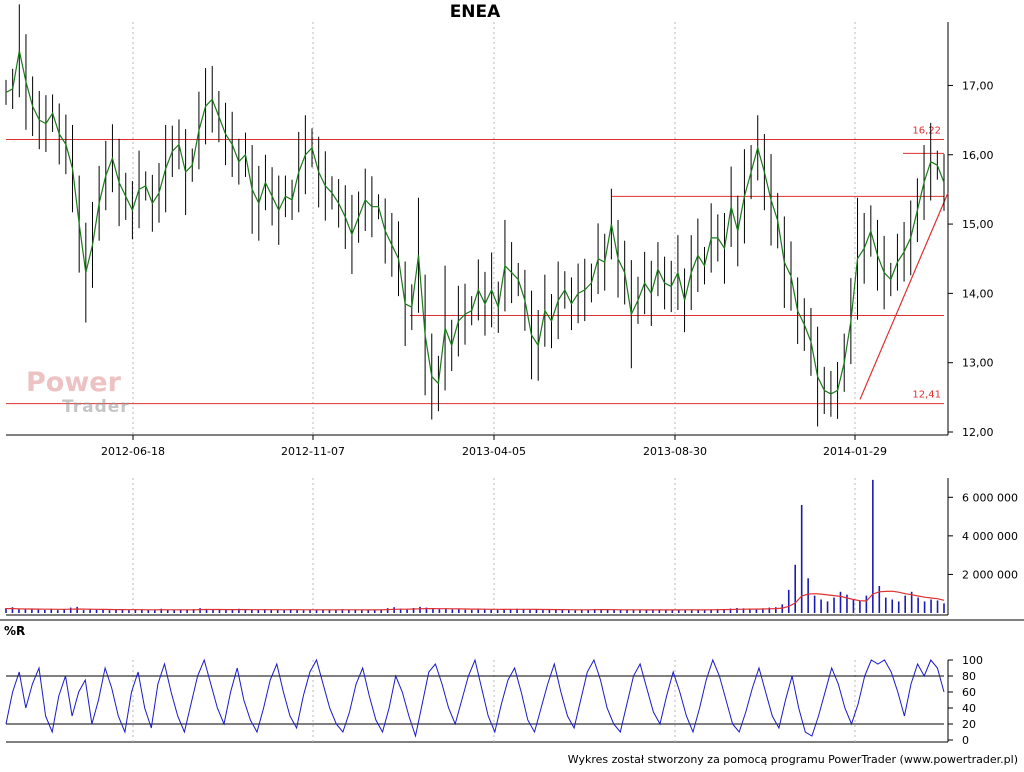  What do you see at coordinates (904, 296) in the screenshot?
I see `price-trendline` at bounding box center [904, 296].